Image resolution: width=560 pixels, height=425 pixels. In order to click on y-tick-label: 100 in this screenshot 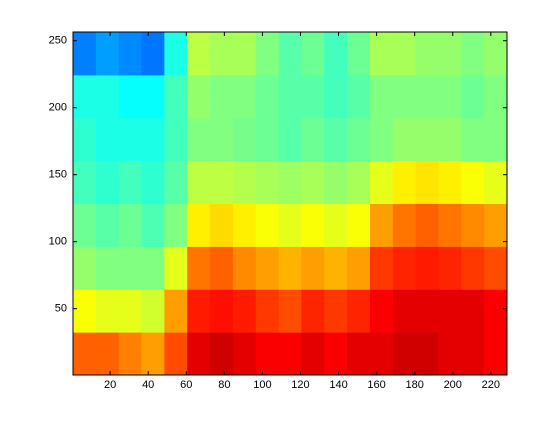, I will do `click(58, 242)`.